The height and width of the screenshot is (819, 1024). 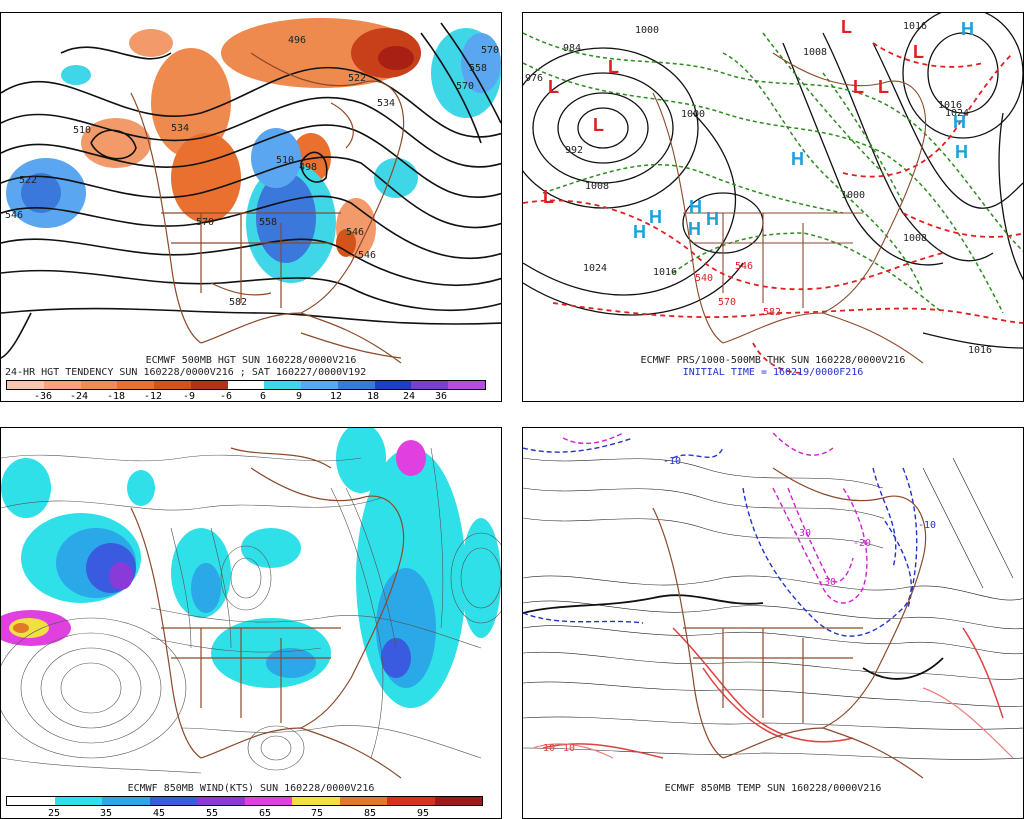 I want to click on contour-label: 496, so click(x=297, y=40).